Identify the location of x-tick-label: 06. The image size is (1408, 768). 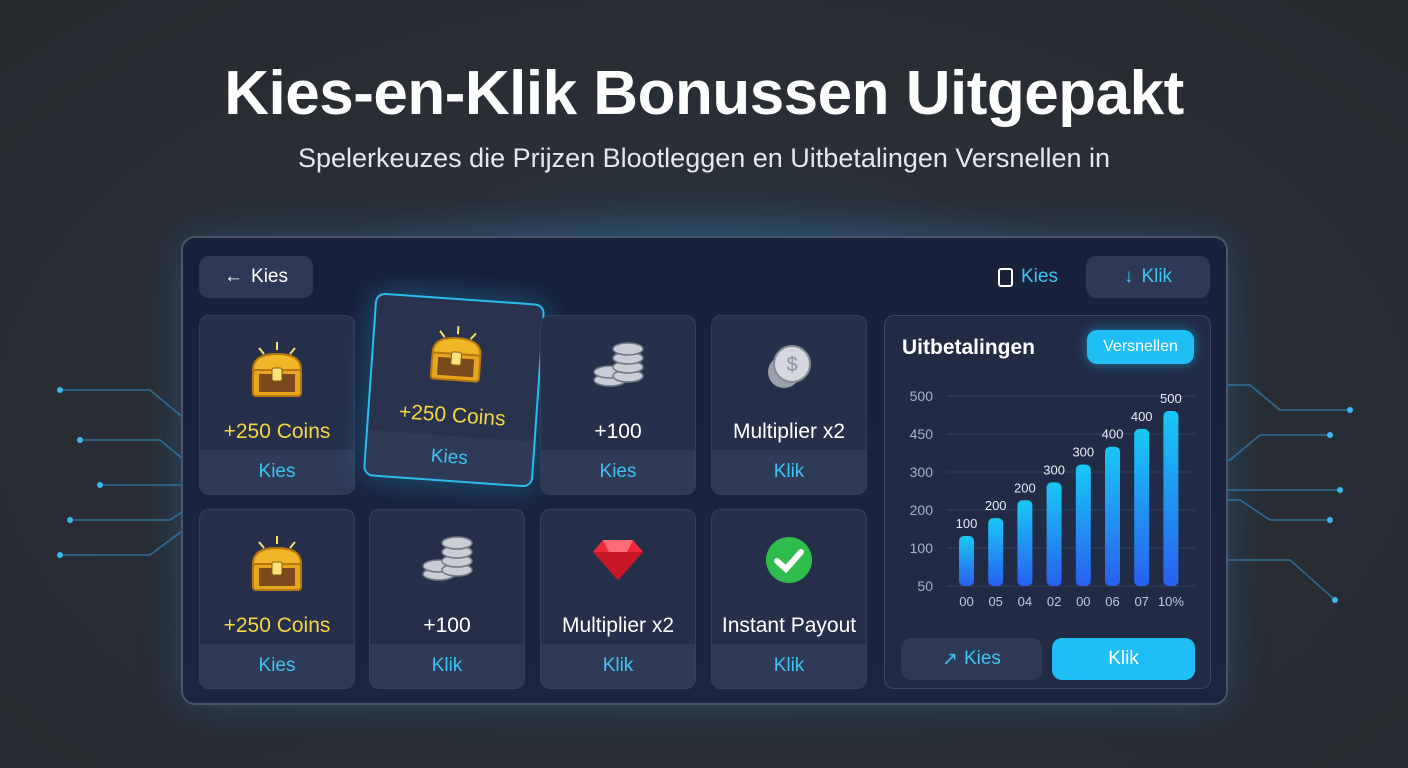
(1112, 601).